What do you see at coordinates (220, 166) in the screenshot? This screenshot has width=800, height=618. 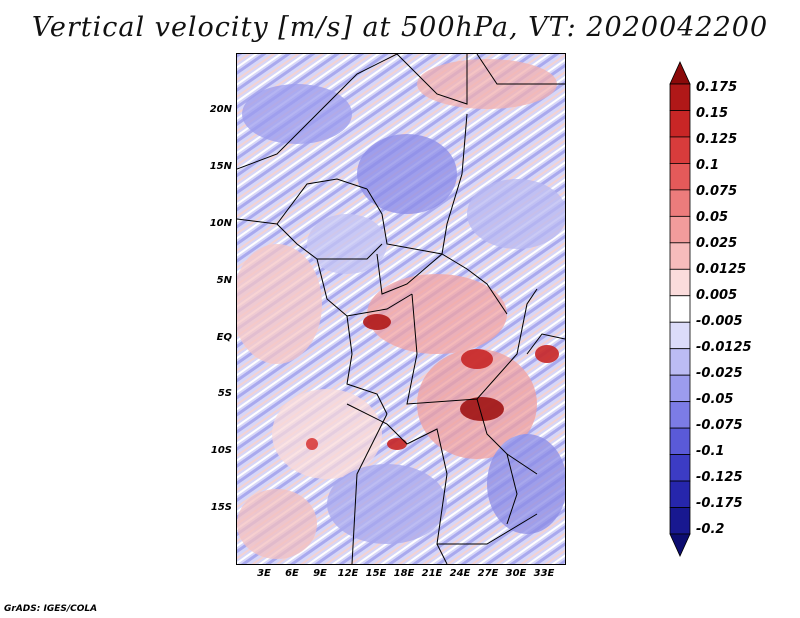 I see `y-tick-15n: 15N` at bounding box center [220, 166].